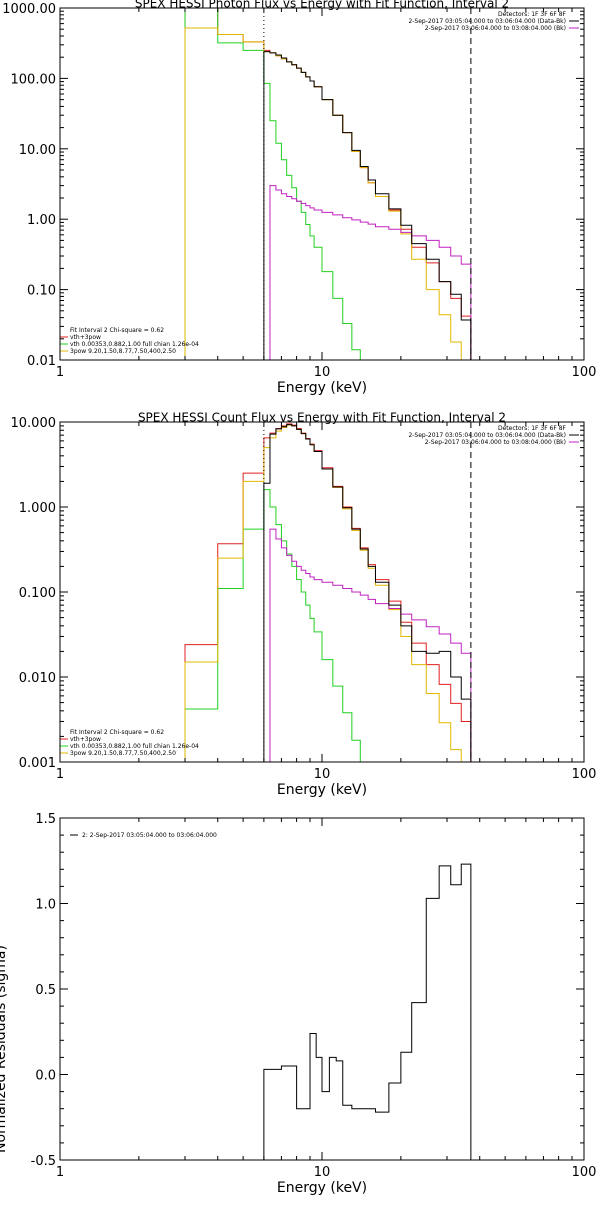 Image resolution: width=600 pixels, height=1205 pixels. Describe the element at coordinates (117, 732) in the screenshot. I see `count-flux-legend-bl-0: Fit Interval 2 Chi-square = 0.62` at that location.